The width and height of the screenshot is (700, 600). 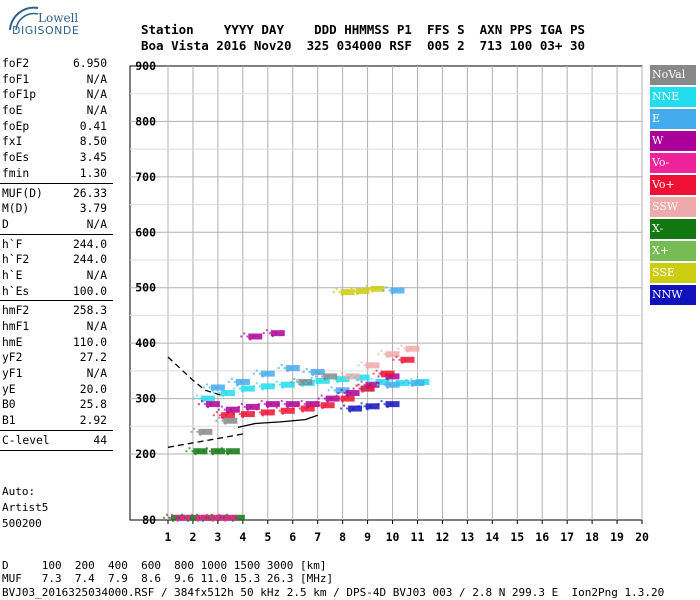 I want to click on x-tick-label: 15, so click(x=517, y=537).